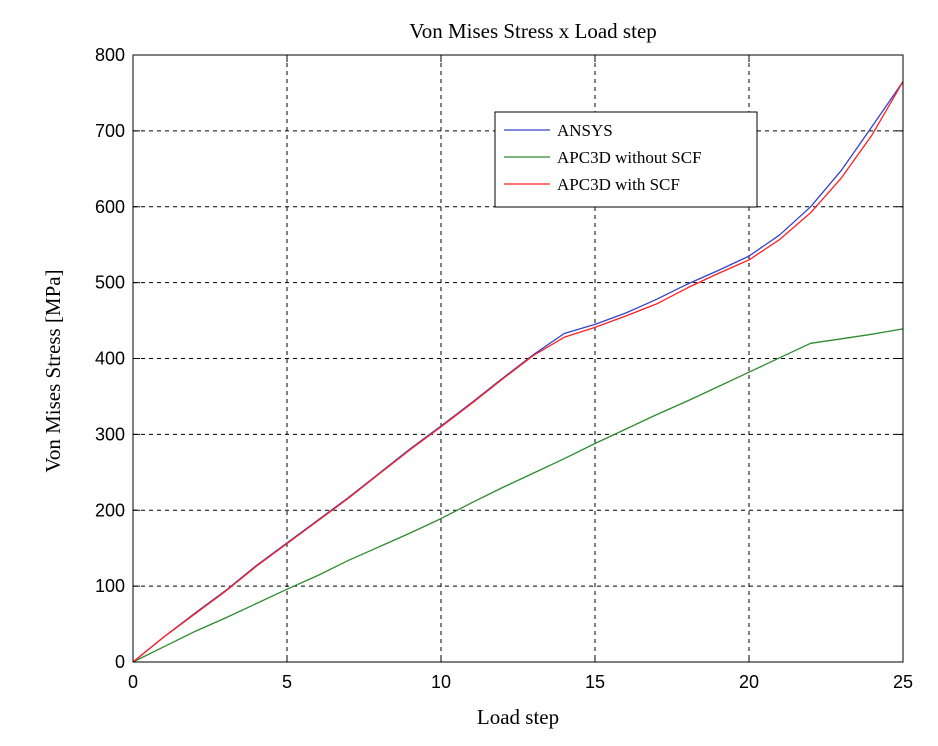 Image resolution: width=938 pixels, height=746 pixels. I want to click on y-axis-label: Von Mises Stress [MPa], so click(53, 370).